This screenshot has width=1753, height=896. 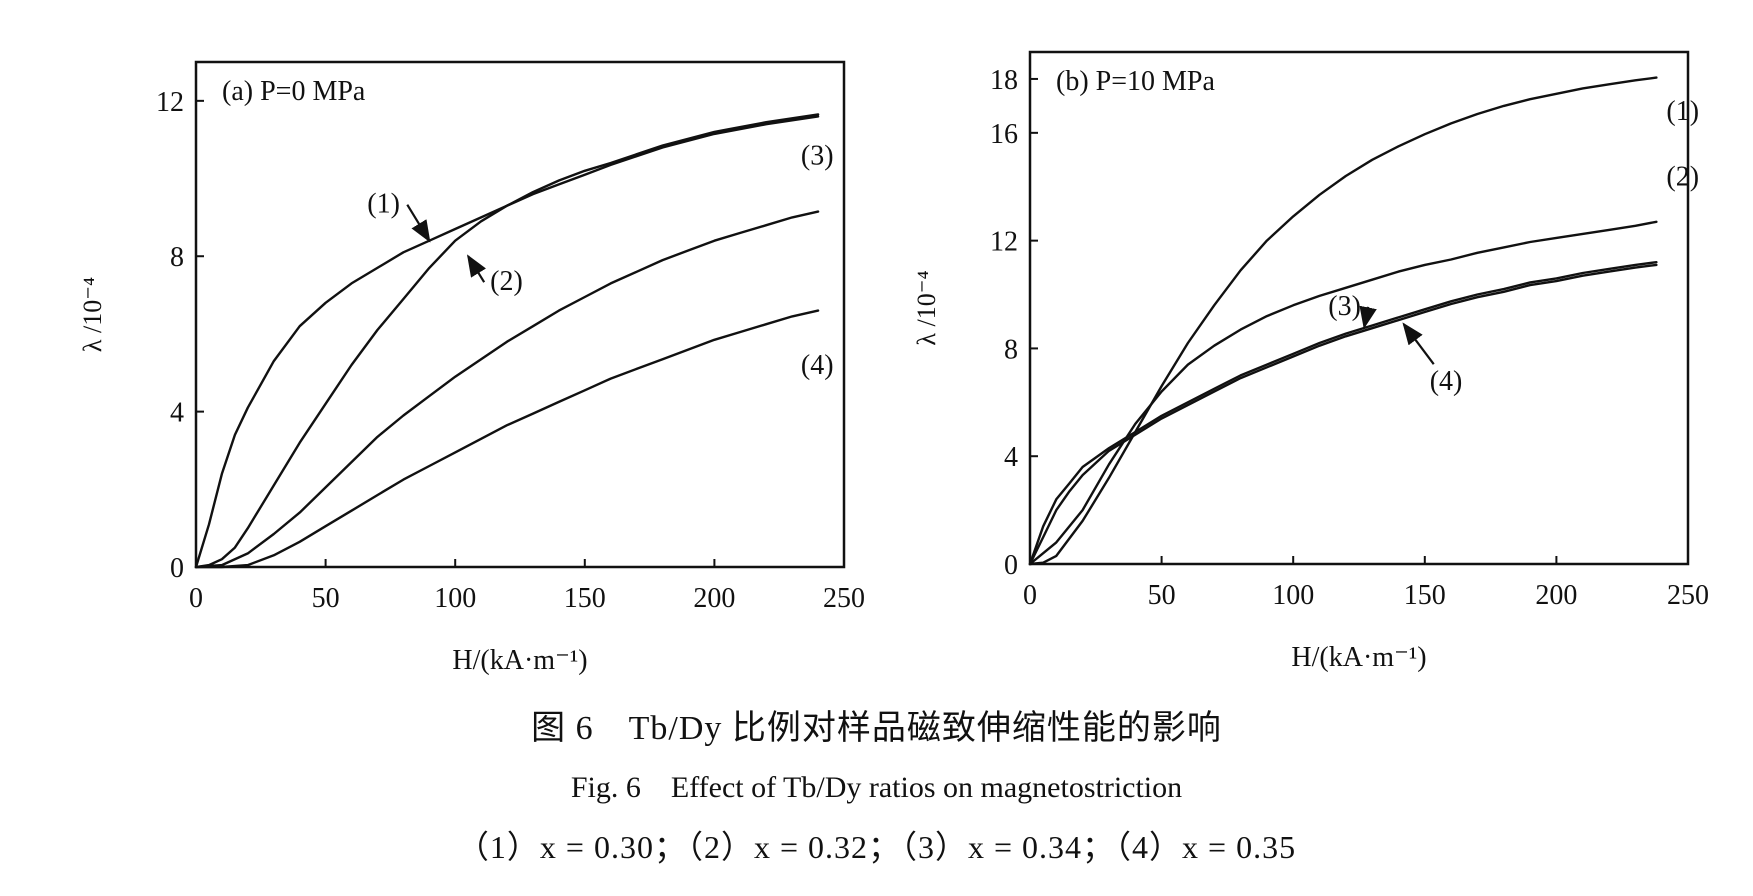 I want to click on x-axis-label-a: H/(kA·m⁻¹), so click(x=519, y=660).